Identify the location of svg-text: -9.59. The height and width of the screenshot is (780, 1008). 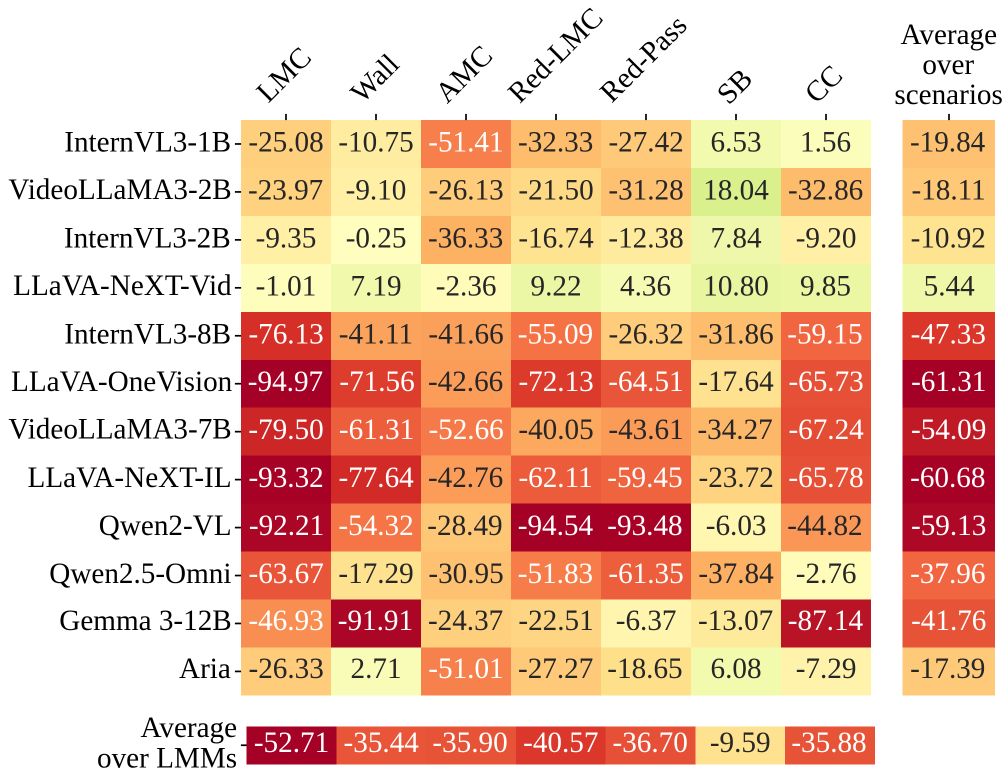
(740, 743).